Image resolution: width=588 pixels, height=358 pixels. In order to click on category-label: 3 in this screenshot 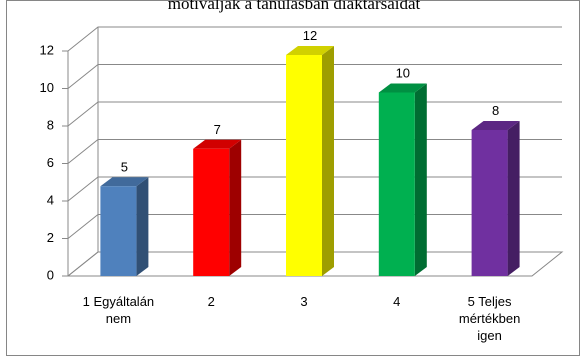, I will do `click(303, 301)`.